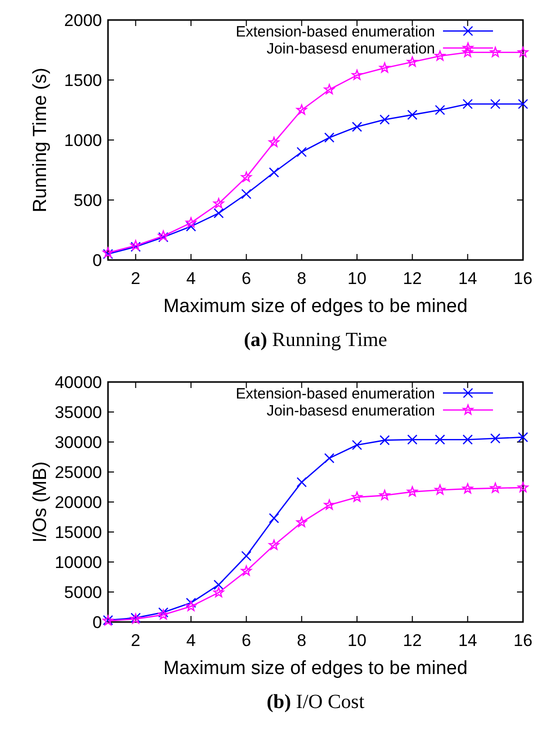 The width and height of the screenshot is (545, 740). What do you see at coordinates (78, 382) in the screenshot?
I see `y-tick-label: 40000` at bounding box center [78, 382].